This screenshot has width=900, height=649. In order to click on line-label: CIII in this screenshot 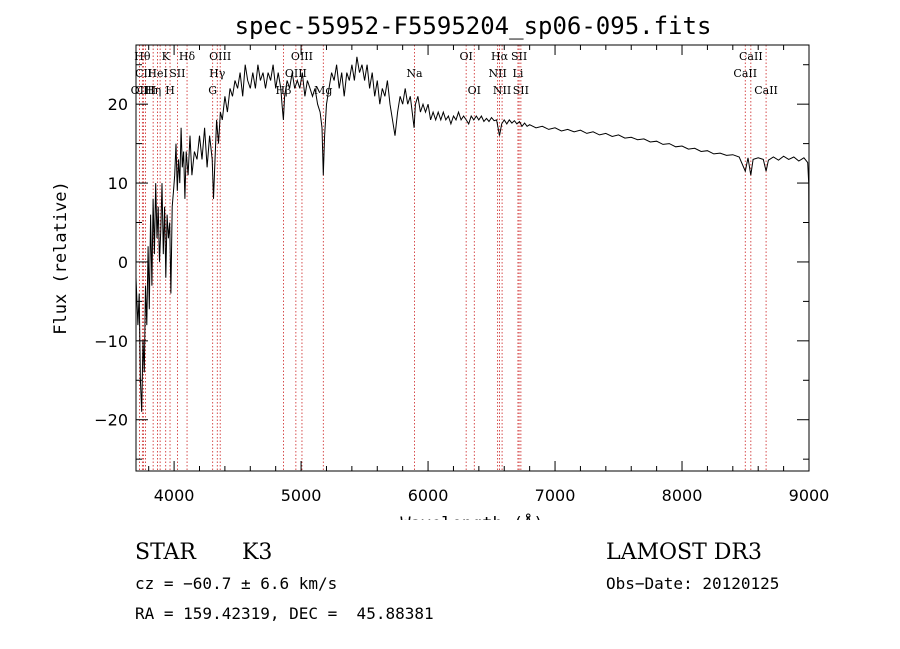, I will do `click(145, 90)`.